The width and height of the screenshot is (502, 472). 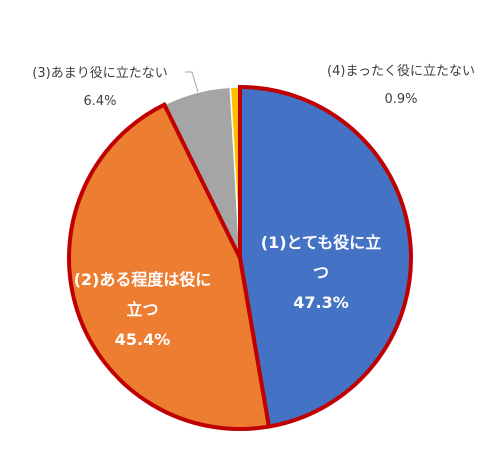 What do you see at coordinates (401, 99) in the screenshot?
I see `value-label: 0.9%` at bounding box center [401, 99].